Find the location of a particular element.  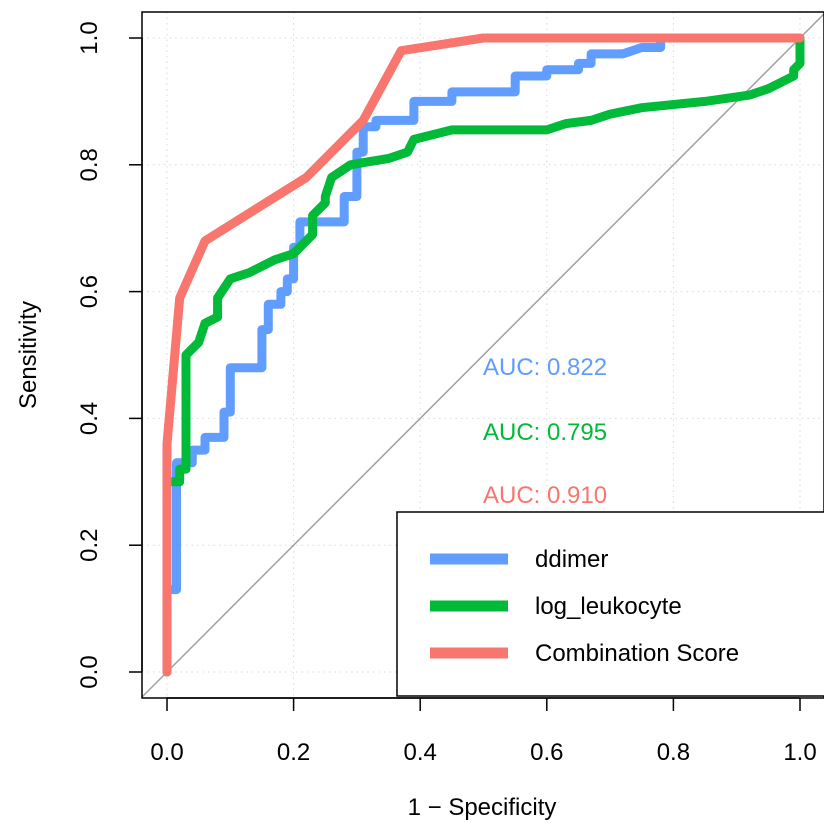

auc-label-log-leukocyte: AUC: 0.795 is located at coordinates (545, 432).